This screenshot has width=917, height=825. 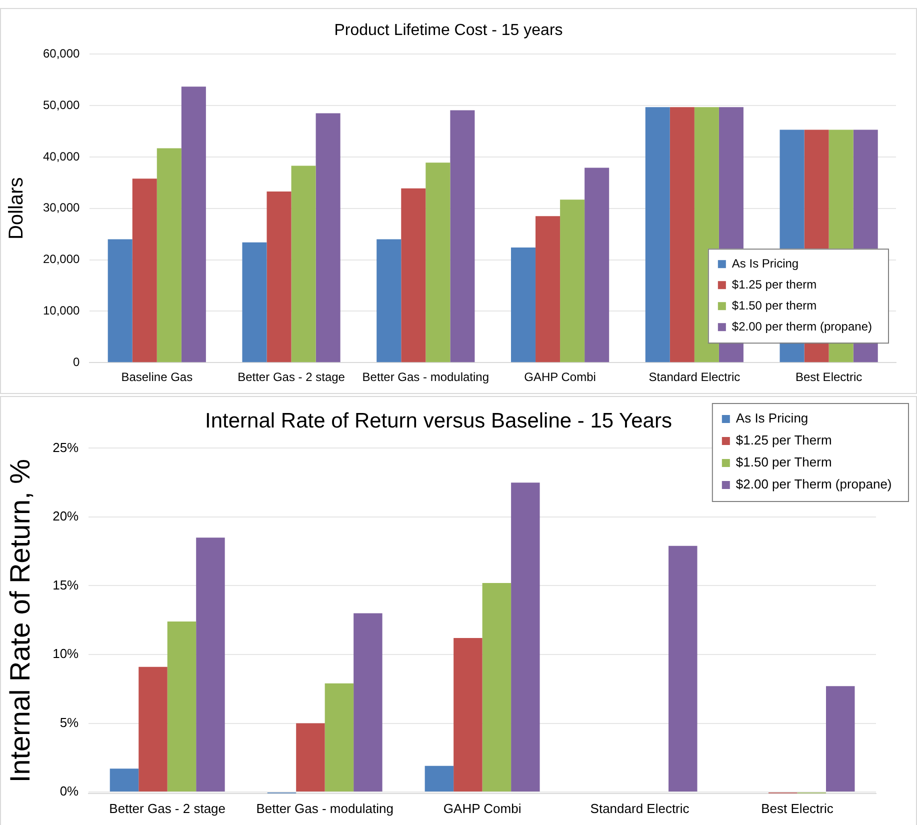 I want to click on y-tick-label: 10%, so click(x=66, y=654).